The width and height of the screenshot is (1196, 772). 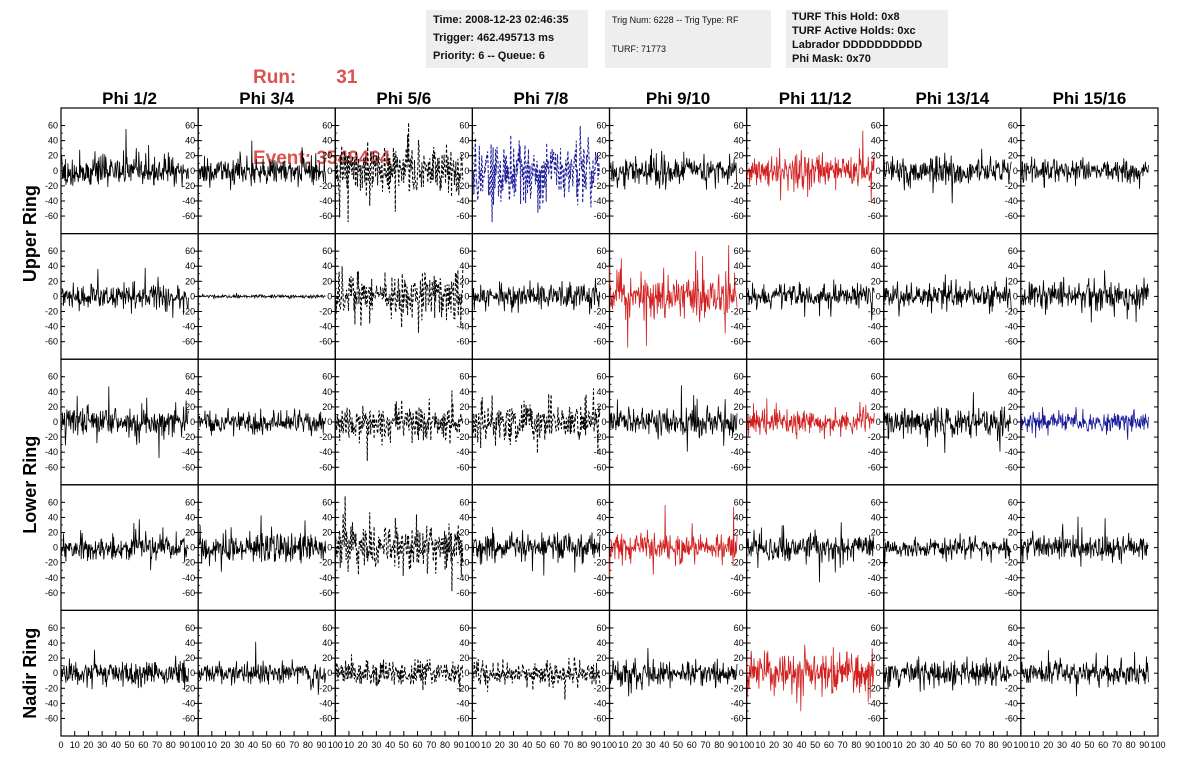 What do you see at coordinates (347, 77) in the screenshot?
I see `run-value: 31` at bounding box center [347, 77].